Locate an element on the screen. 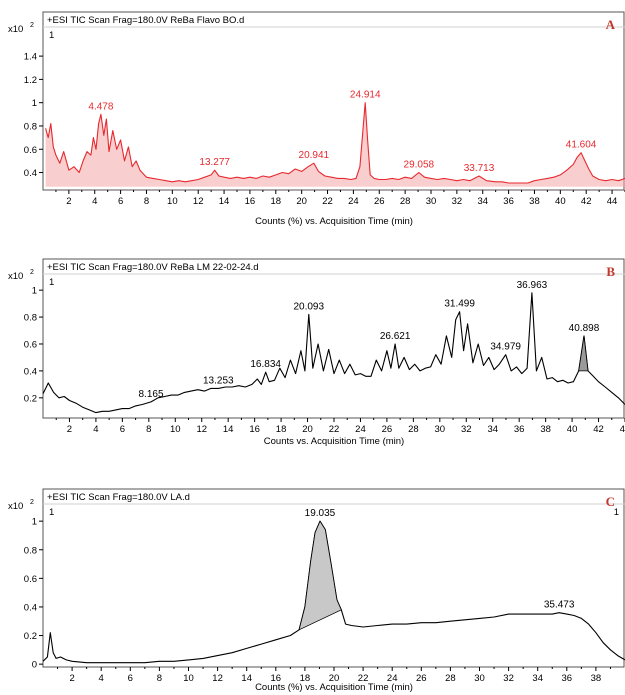 This screenshot has height=695, width=625. peak-label: 40.898 is located at coordinates (584, 328).